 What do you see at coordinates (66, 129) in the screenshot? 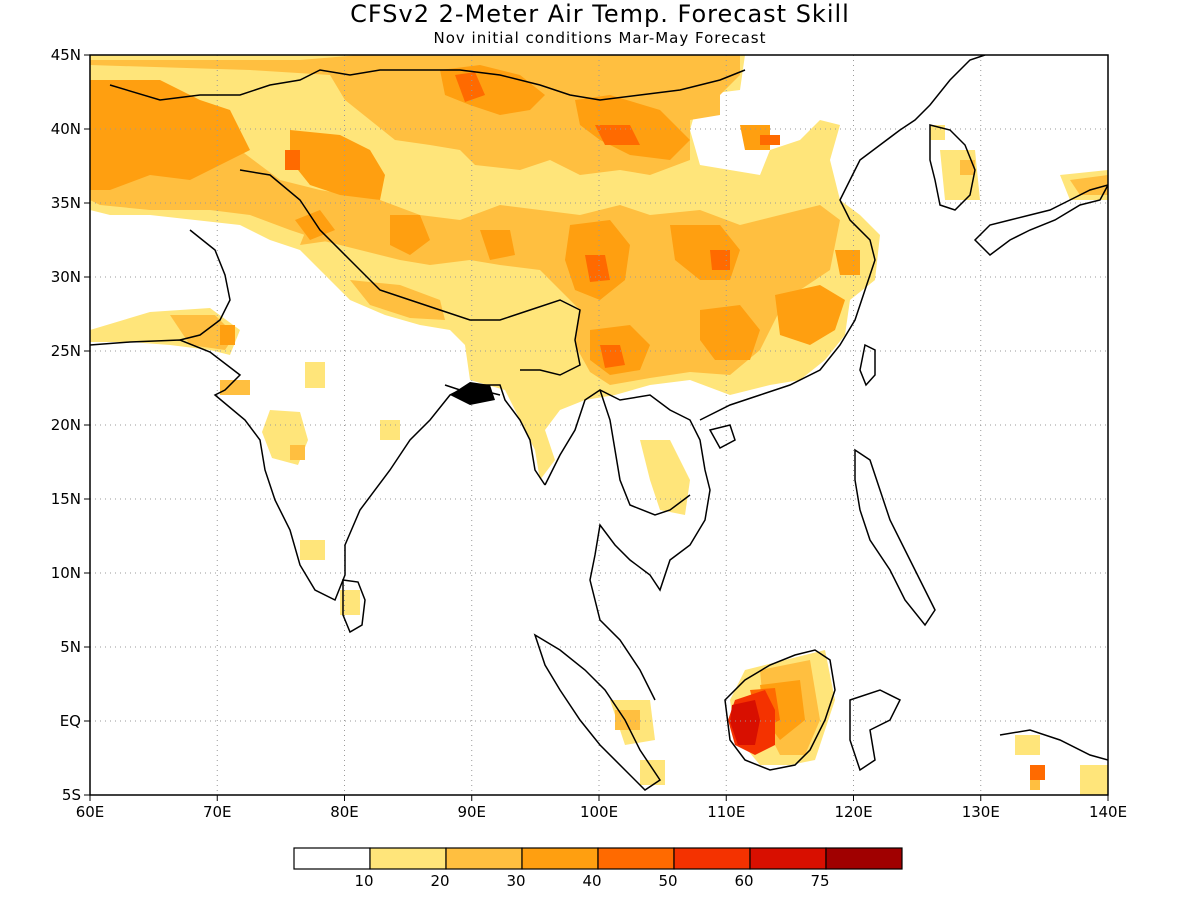
I see `y-tick-label: 40N` at bounding box center [66, 129].